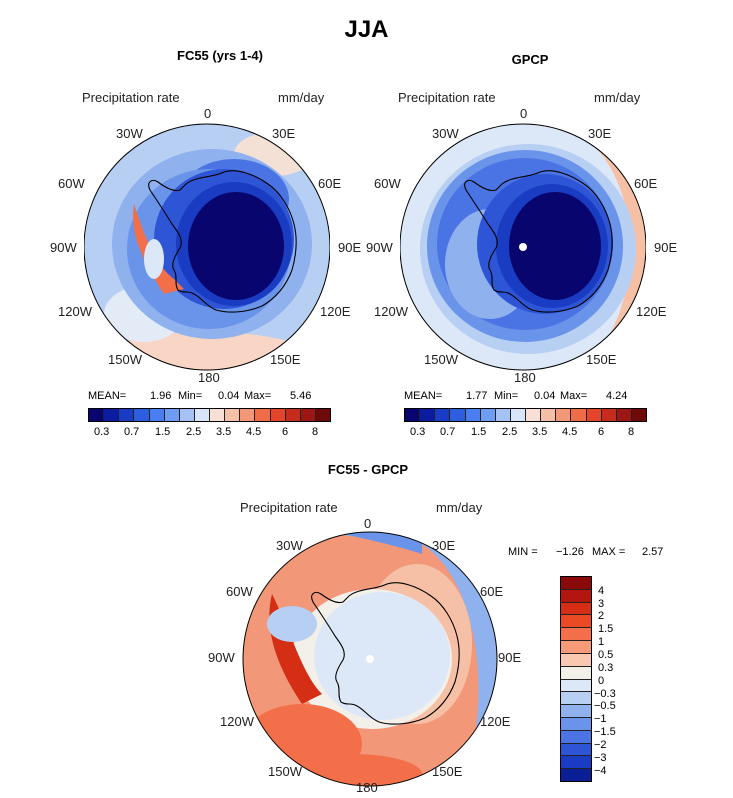  I want to click on fc55-lon-0: 0, so click(208, 113).